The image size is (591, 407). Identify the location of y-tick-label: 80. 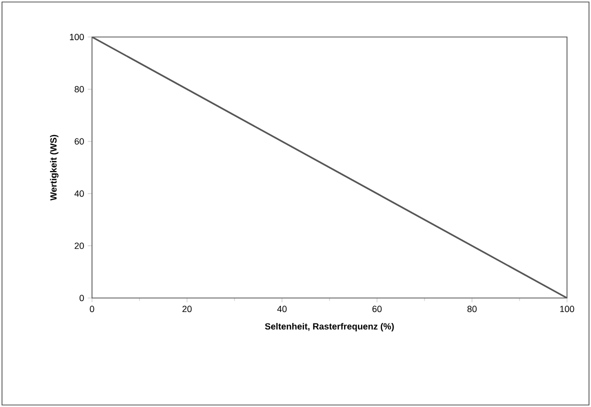
(79, 89).